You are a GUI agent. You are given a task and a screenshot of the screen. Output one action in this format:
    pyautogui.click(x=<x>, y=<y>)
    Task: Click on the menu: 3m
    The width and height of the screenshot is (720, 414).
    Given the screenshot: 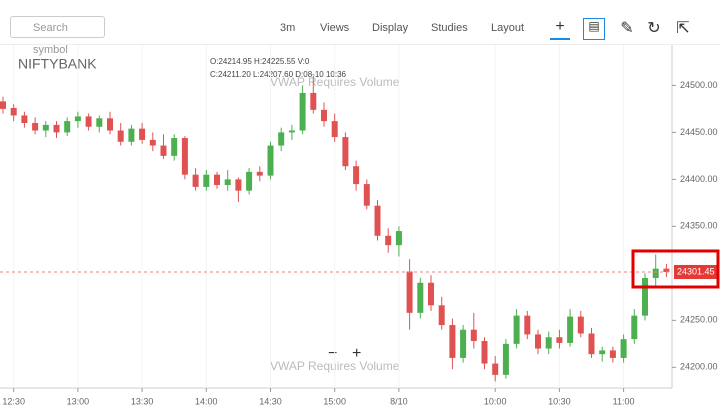 What is the action you would take?
    pyautogui.click(x=288, y=28)
    